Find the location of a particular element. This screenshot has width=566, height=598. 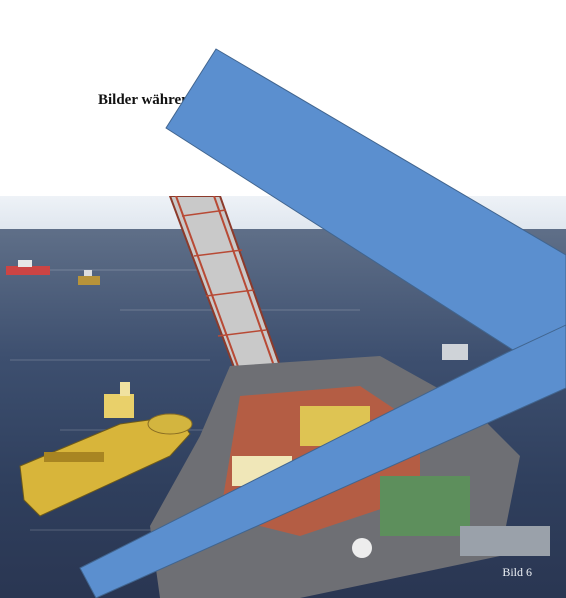

image-caption: Bild 6 is located at coordinates (517, 572).